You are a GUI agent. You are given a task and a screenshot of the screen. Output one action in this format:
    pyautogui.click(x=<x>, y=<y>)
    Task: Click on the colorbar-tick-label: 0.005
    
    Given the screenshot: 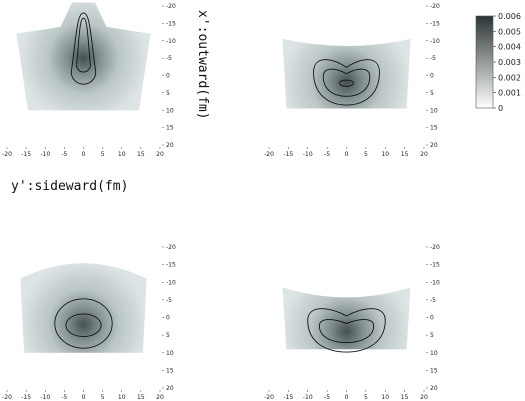 What is the action you would take?
    pyautogui.click(x=509, y=31)
    